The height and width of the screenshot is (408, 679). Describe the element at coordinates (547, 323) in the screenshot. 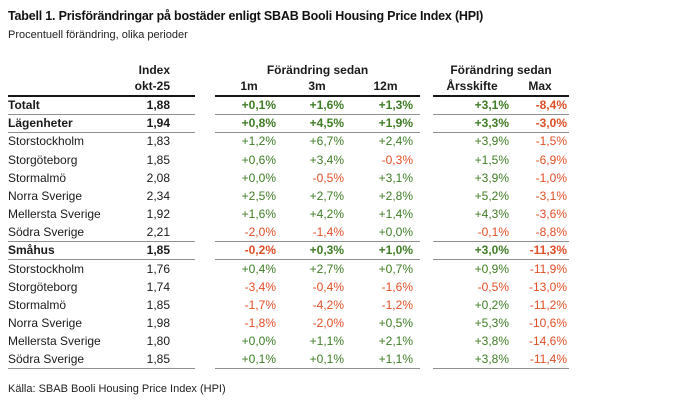

I see `change-max-value: -10,6%` at that location.